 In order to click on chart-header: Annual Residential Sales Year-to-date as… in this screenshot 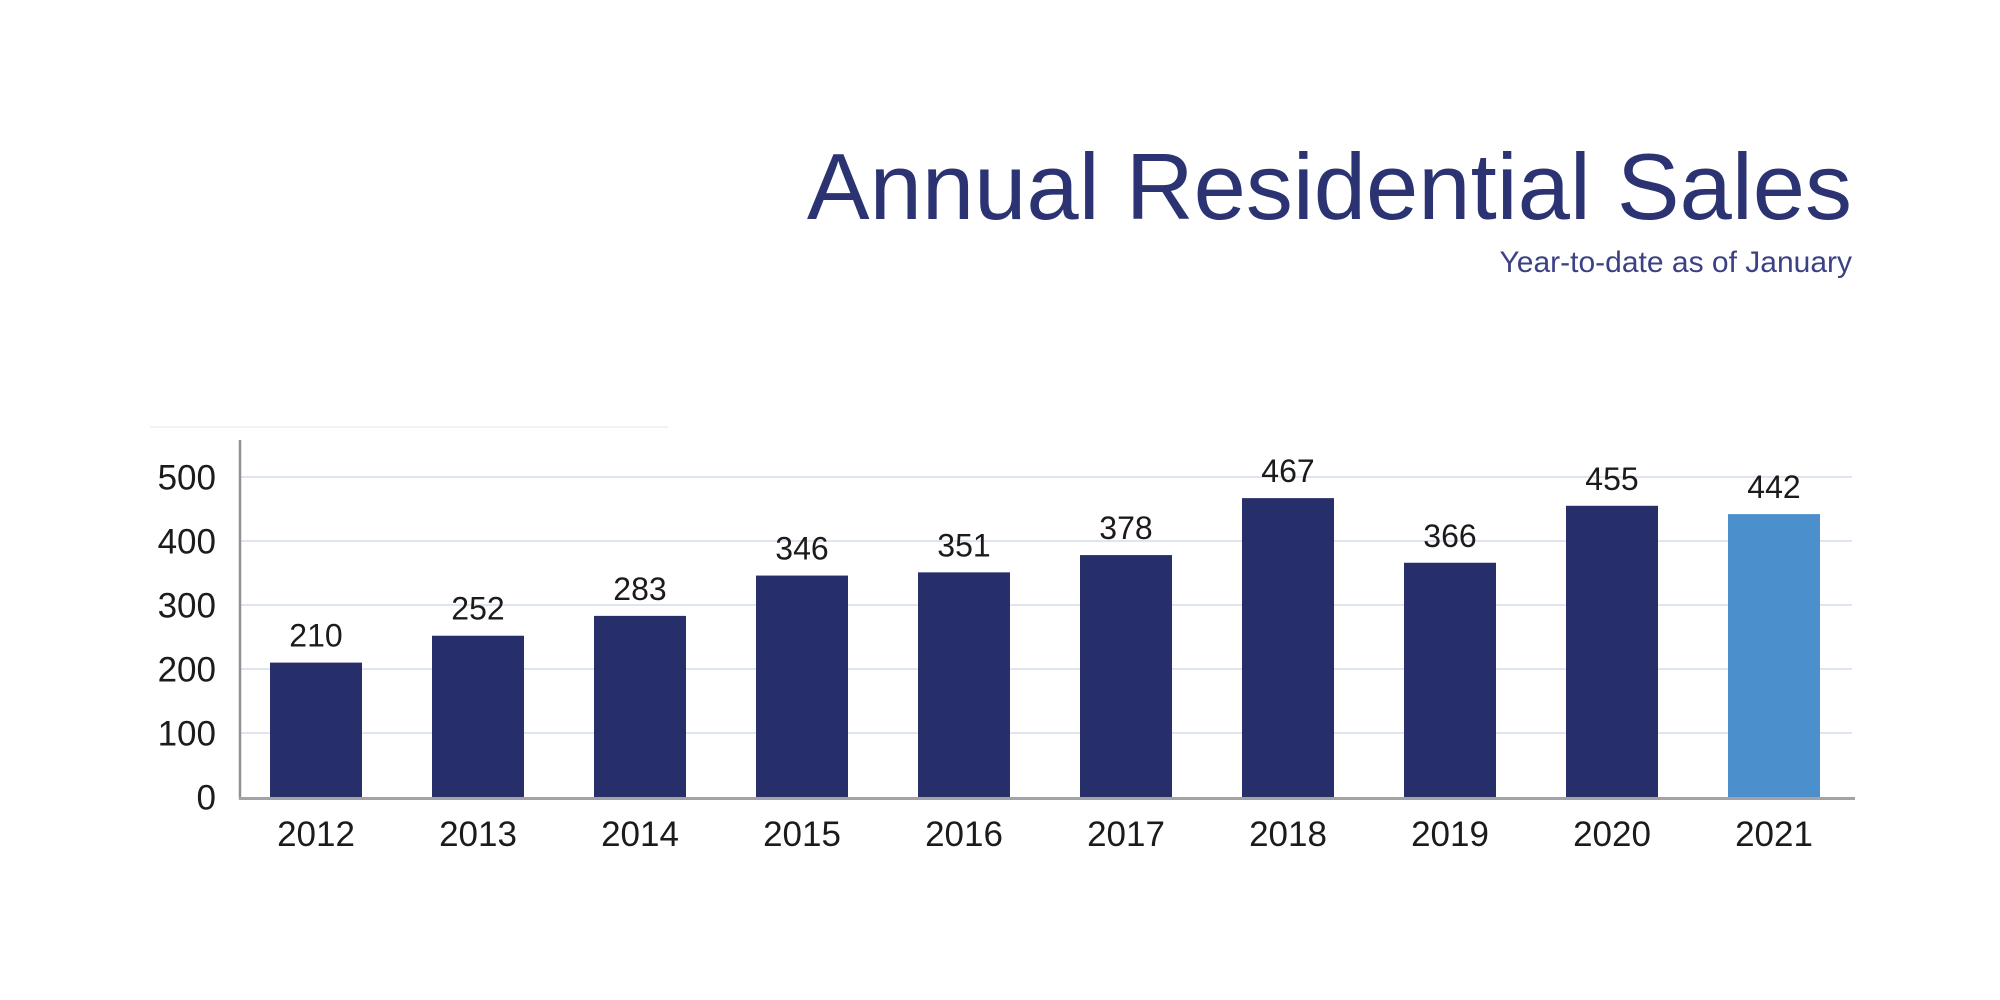, I will do `click(1329, 209)`.